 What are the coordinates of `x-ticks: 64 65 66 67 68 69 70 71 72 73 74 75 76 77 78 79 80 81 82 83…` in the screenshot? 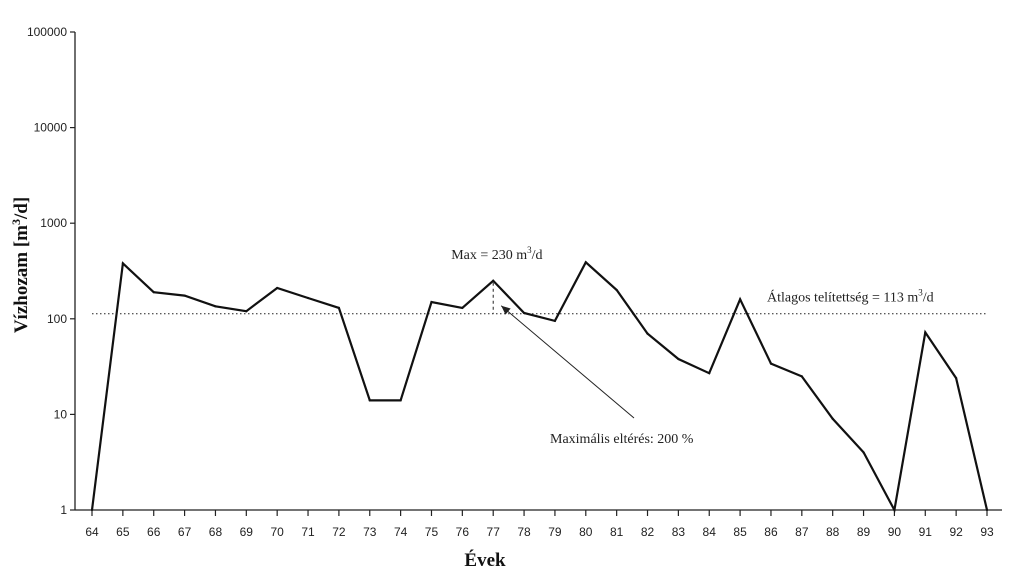 It's located at (539, 524).